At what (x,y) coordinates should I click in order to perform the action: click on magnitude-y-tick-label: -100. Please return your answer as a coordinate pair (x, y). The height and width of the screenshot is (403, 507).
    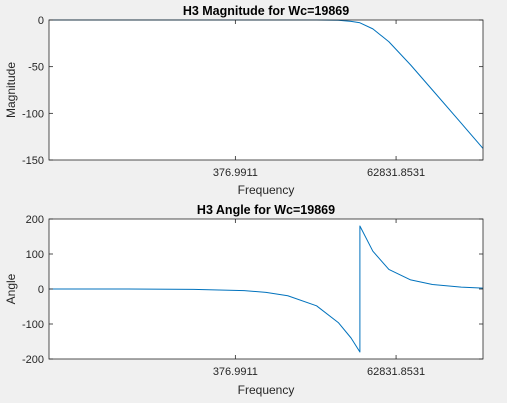
    Looking at the image, I should click on (33, 114).